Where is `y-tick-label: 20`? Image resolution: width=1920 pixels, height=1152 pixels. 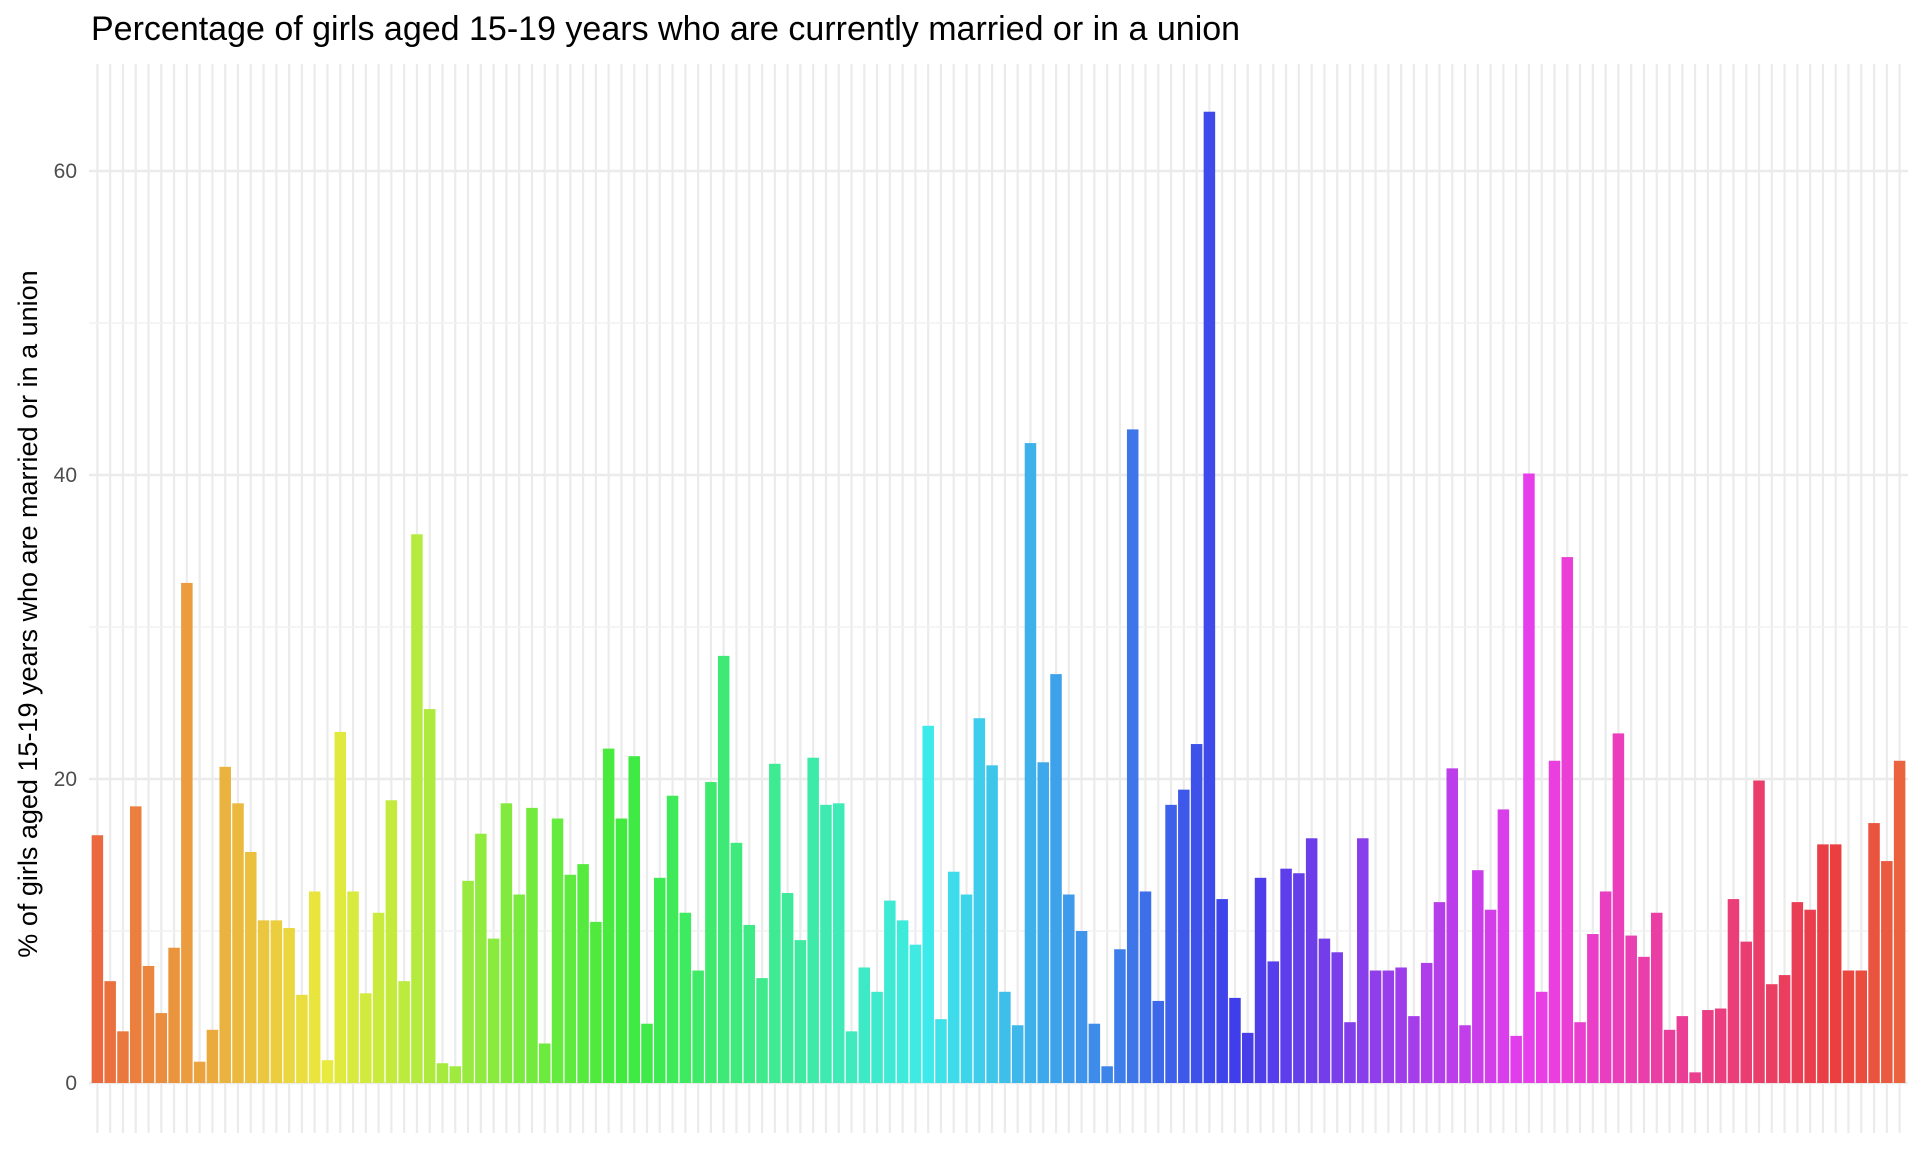 y-tick-label: 20 is located at coordinates (65, 779).